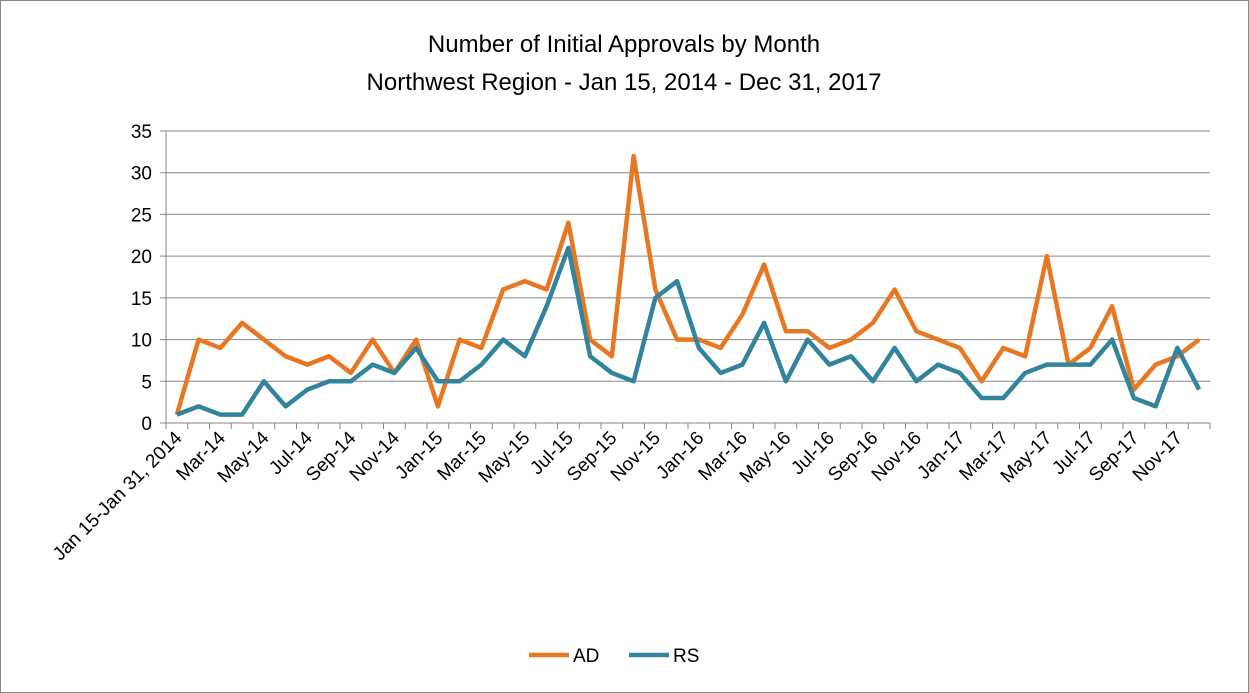 This screenshot has width=1249, height=693. I want to click on y-tick-label: 30, so click(141, 174).